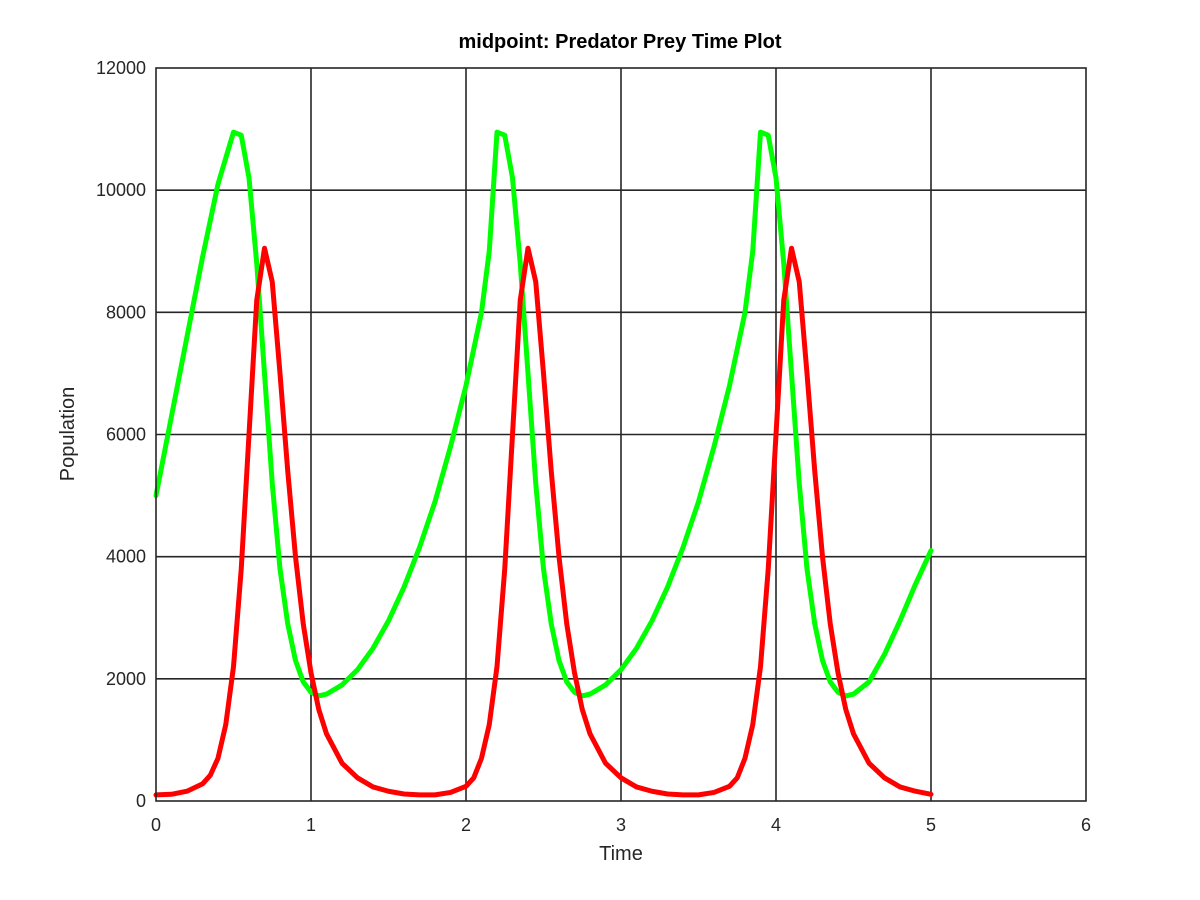 This screenshot has height=900, width=1200. I want to click on chart-title: midpoint: Predator Prey Time Plot, so click(619, 42).